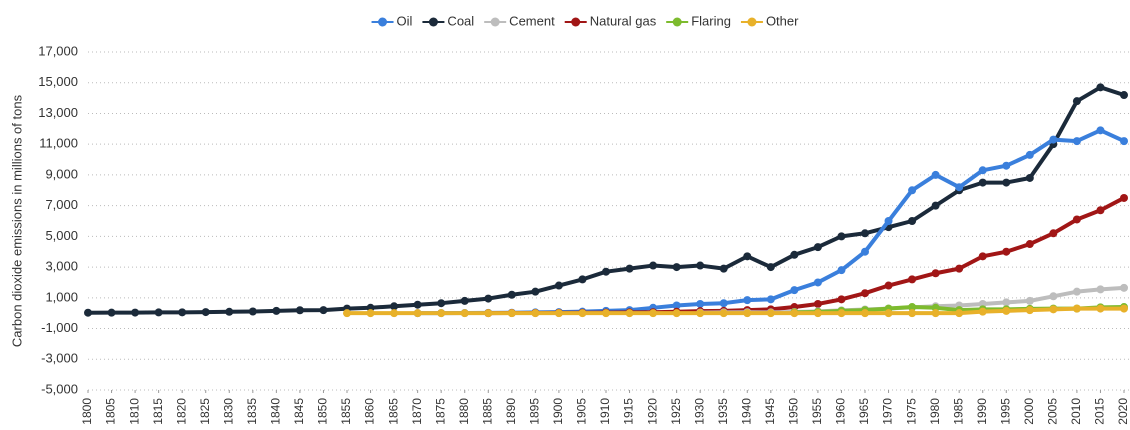  What do you see at coordinates (487, 411) in the screenshot?
I see `x-tick-label: 1885` at bounding box center [487, 411].